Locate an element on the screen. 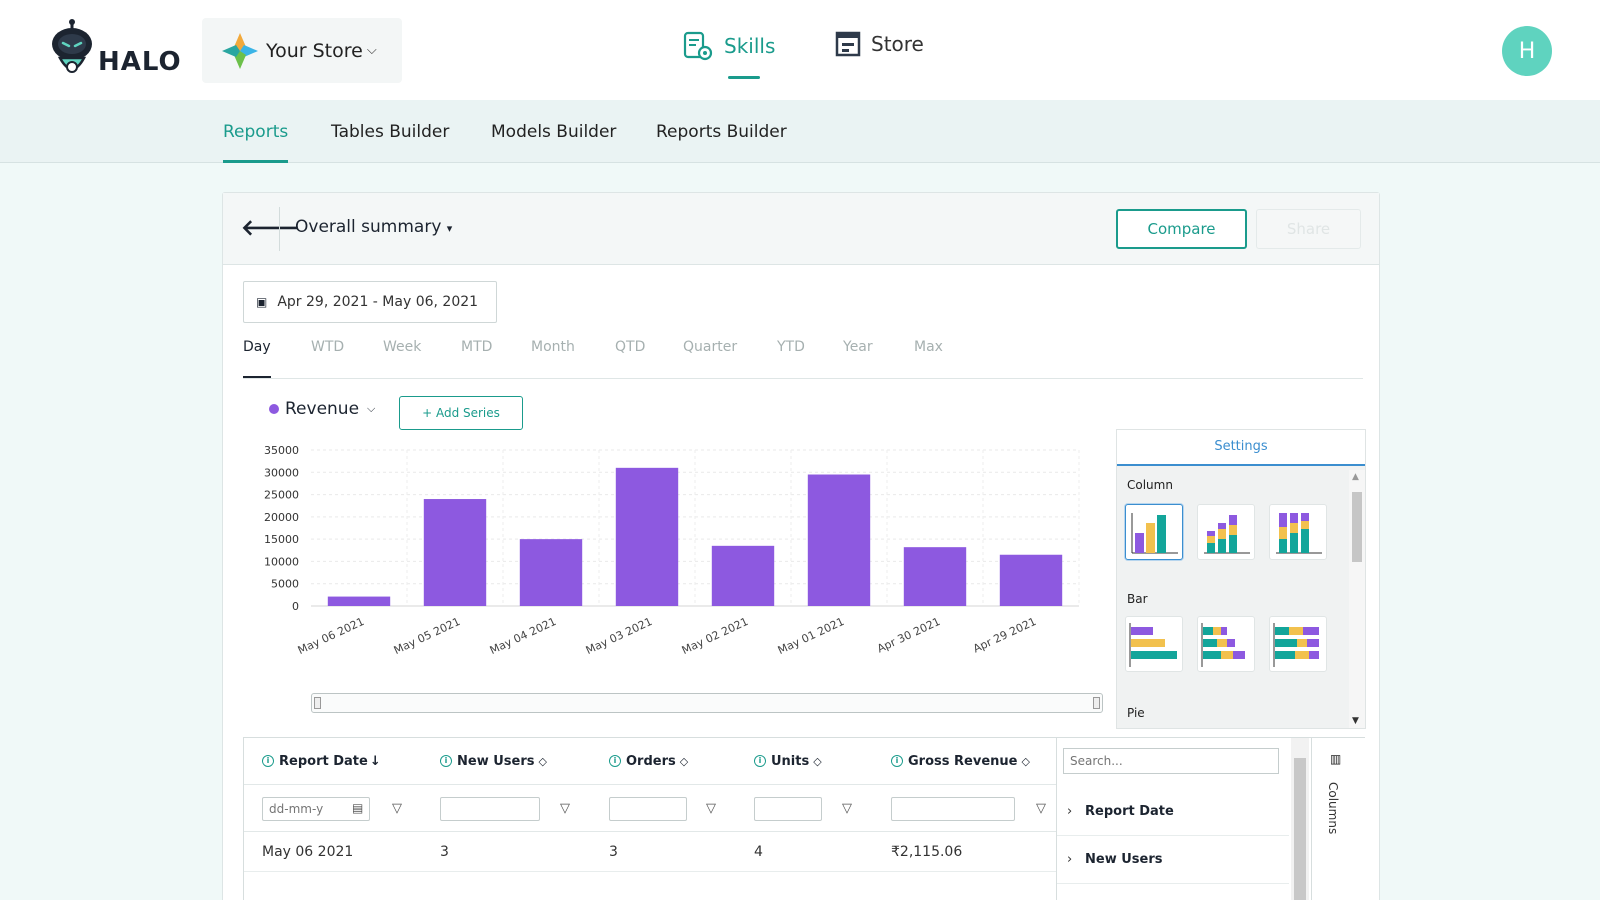  units-filter-input is located at coordinates (788, 809).